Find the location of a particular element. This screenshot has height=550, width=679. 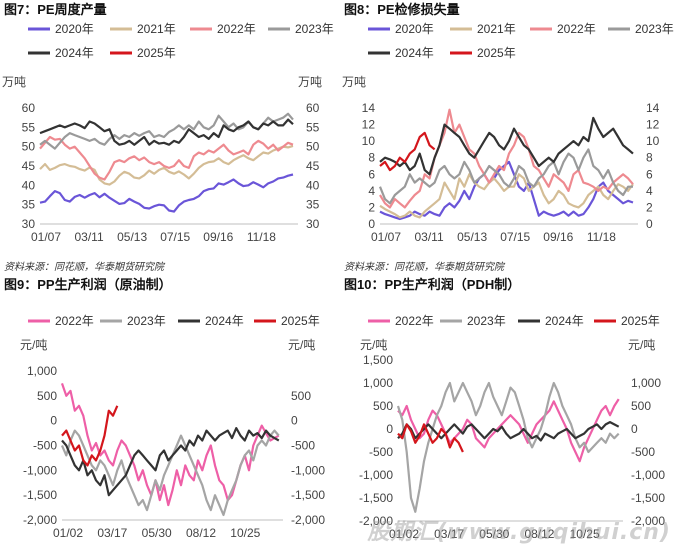

y-tick-left: 14 is located at coordinates (369, 108).